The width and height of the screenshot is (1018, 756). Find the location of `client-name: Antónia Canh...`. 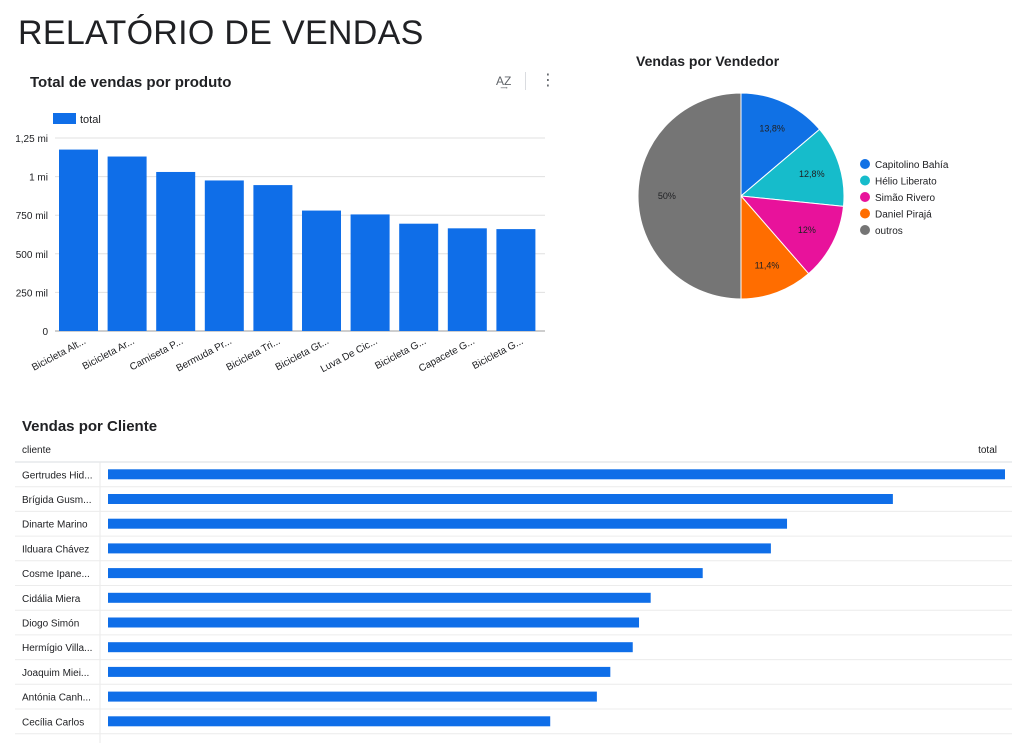

client-name: Antónia Canh... is located at coordinates (56, 698).